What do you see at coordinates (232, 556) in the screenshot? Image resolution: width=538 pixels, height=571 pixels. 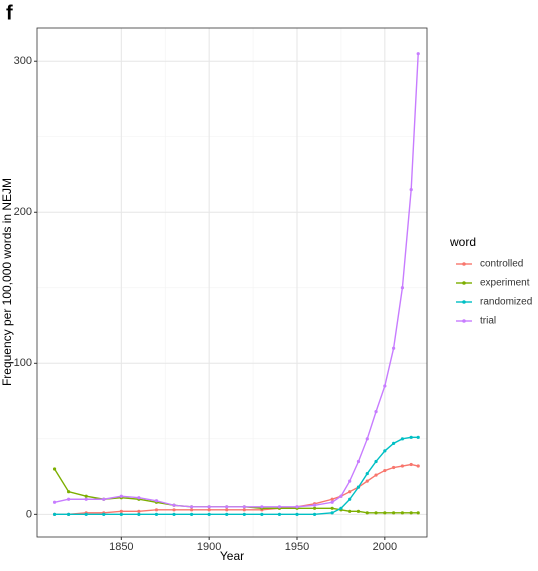 I see `x-axis-title: Year` at bounding box center [232, 556].